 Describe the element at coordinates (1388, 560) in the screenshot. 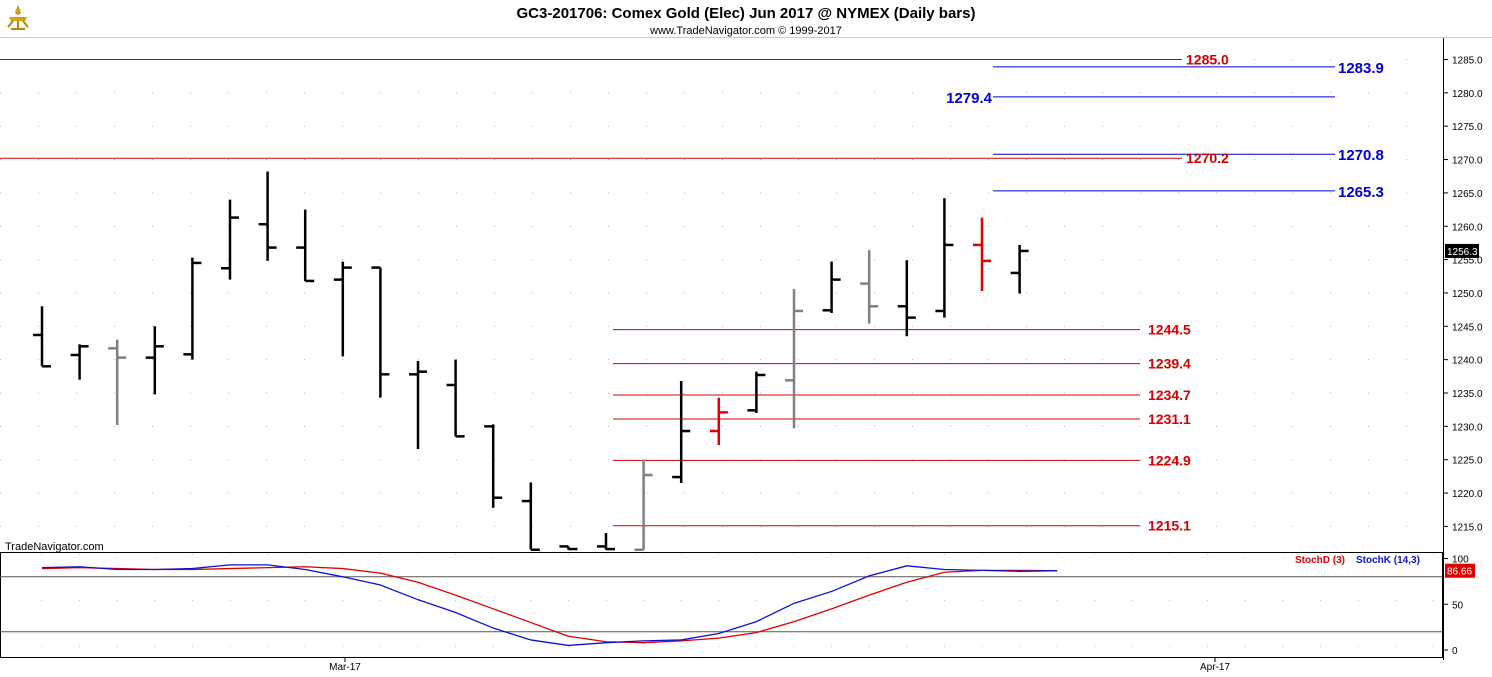

I see `stoch-k-legend: StochK (14,3)` at that location.